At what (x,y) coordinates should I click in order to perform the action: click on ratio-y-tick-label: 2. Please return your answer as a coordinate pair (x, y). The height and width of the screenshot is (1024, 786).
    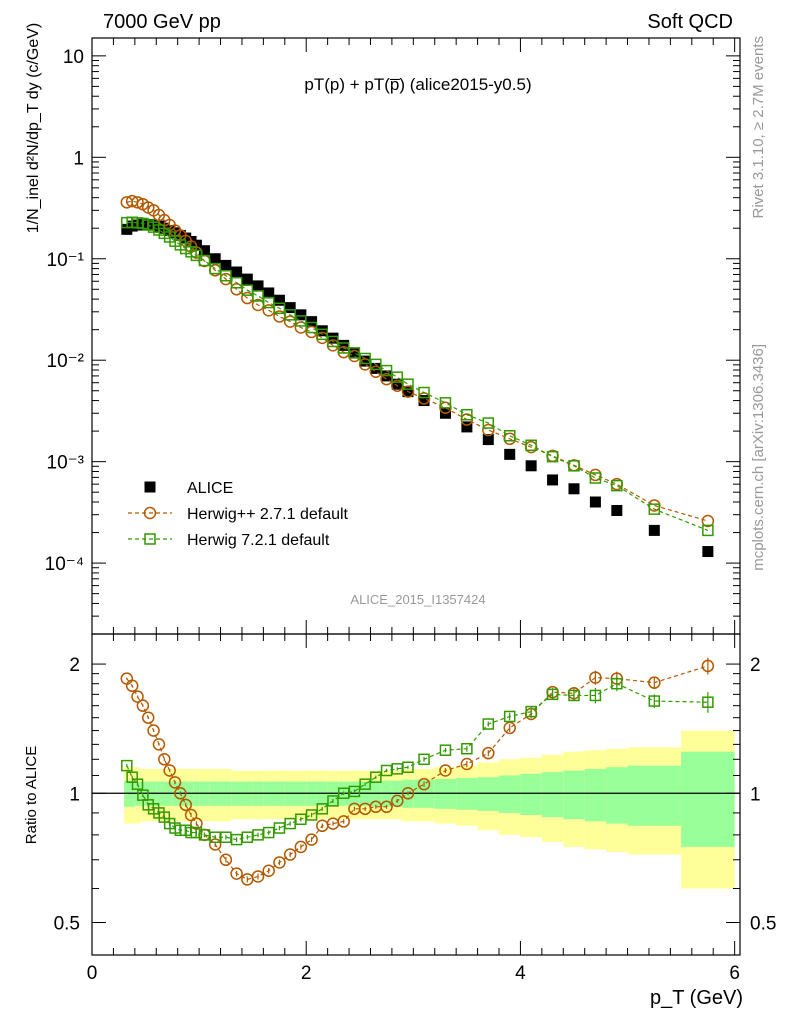
    Looking at the image, I should click on (74, 665).